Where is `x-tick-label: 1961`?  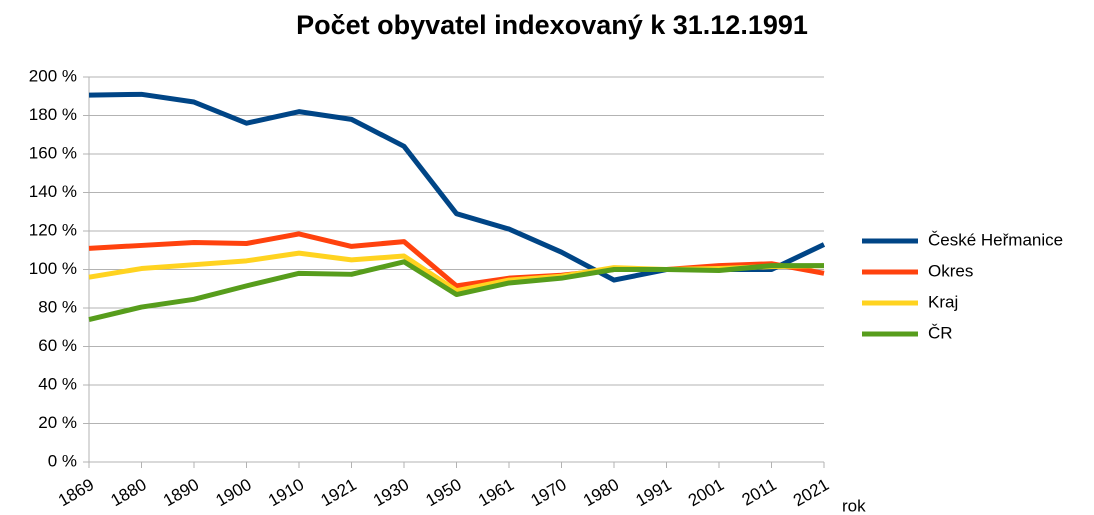
x-tick-label: 1961 is located at coordinates (496, 492).